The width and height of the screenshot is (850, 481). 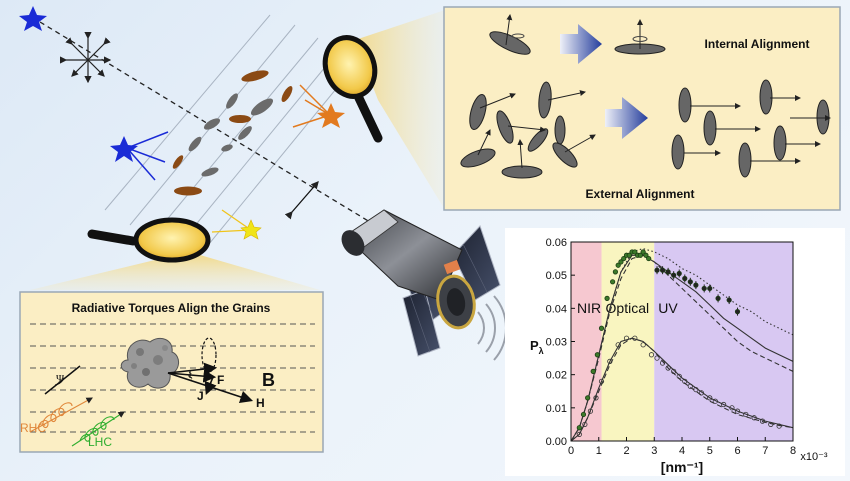 What do you see at coordinates (668, 308) in the screenshot?
I see `band-label-uv: UV` at bounding box center [668, 308].